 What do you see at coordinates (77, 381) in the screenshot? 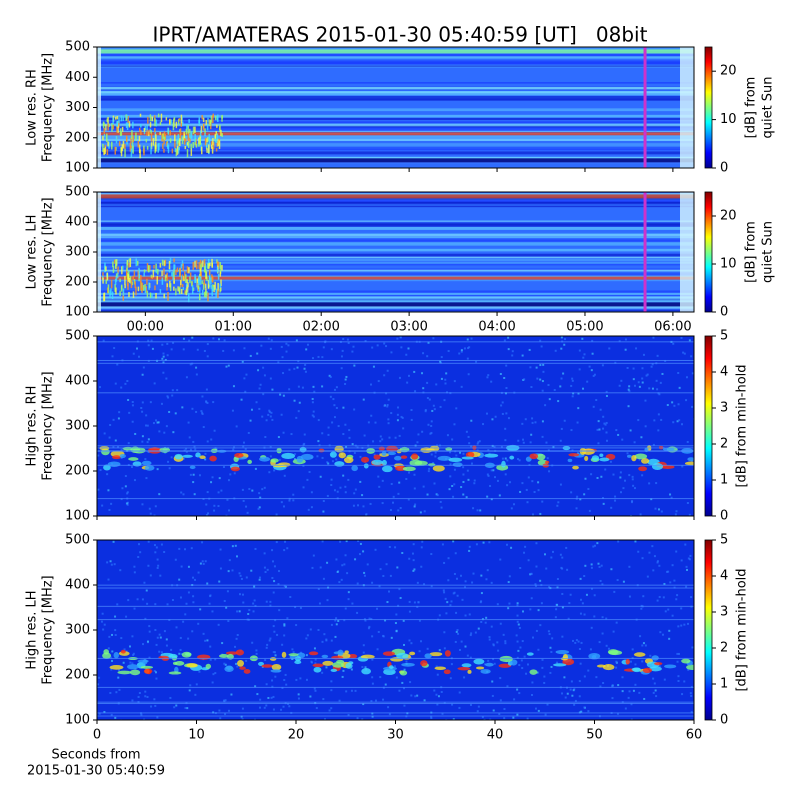
I see `y-tick-label: 400` at bounding box center [77, 381].